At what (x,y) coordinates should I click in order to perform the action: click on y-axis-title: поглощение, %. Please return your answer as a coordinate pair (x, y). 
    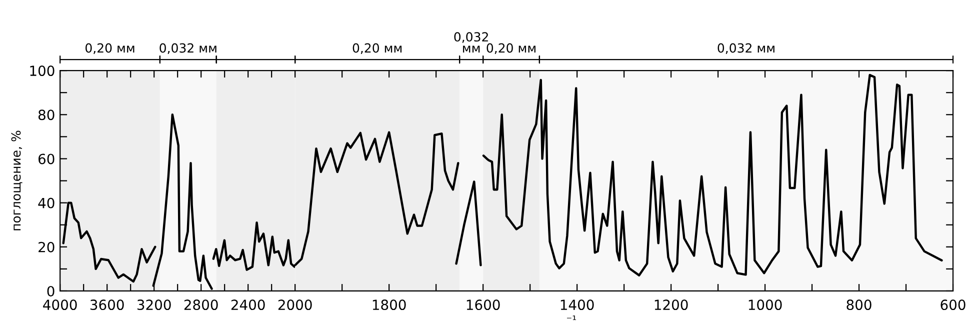
    Looking at the image, I should click on (16, 180).